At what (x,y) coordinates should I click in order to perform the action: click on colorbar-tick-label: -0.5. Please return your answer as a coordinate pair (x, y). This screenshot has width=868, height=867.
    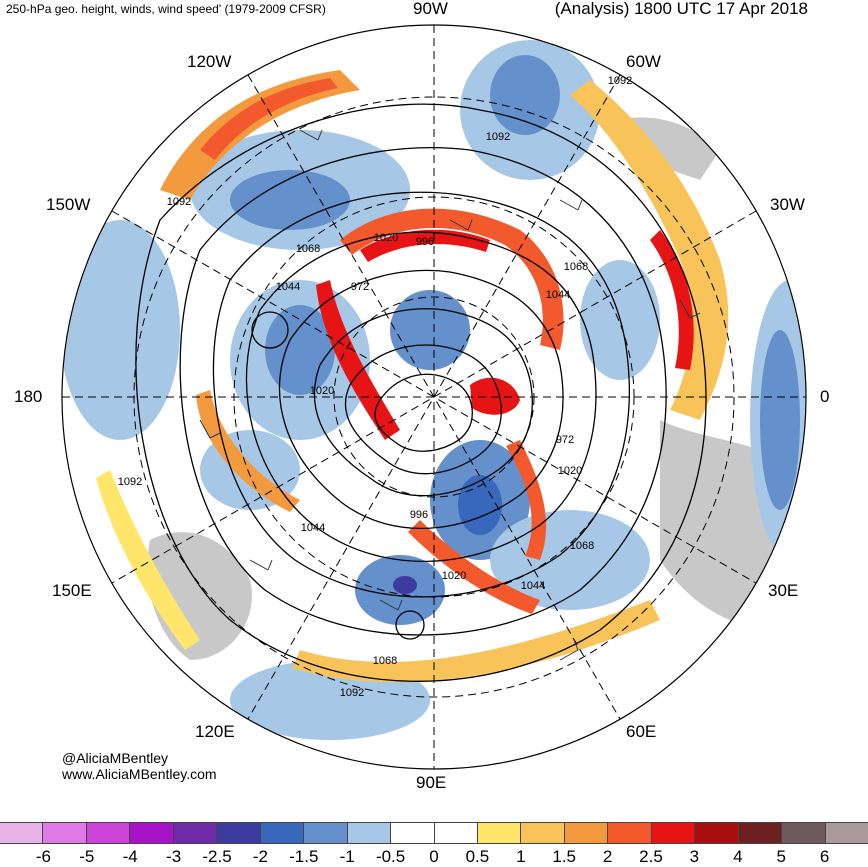
    Looking at the image, I should click on (390, 856).